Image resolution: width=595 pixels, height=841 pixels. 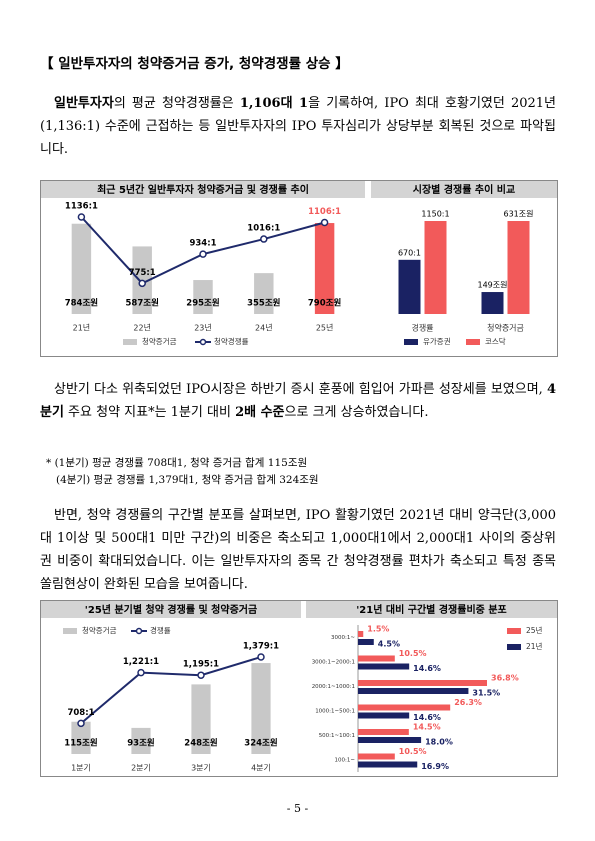 I want to click on data-label: 93조원, so click(x=141, y=743).